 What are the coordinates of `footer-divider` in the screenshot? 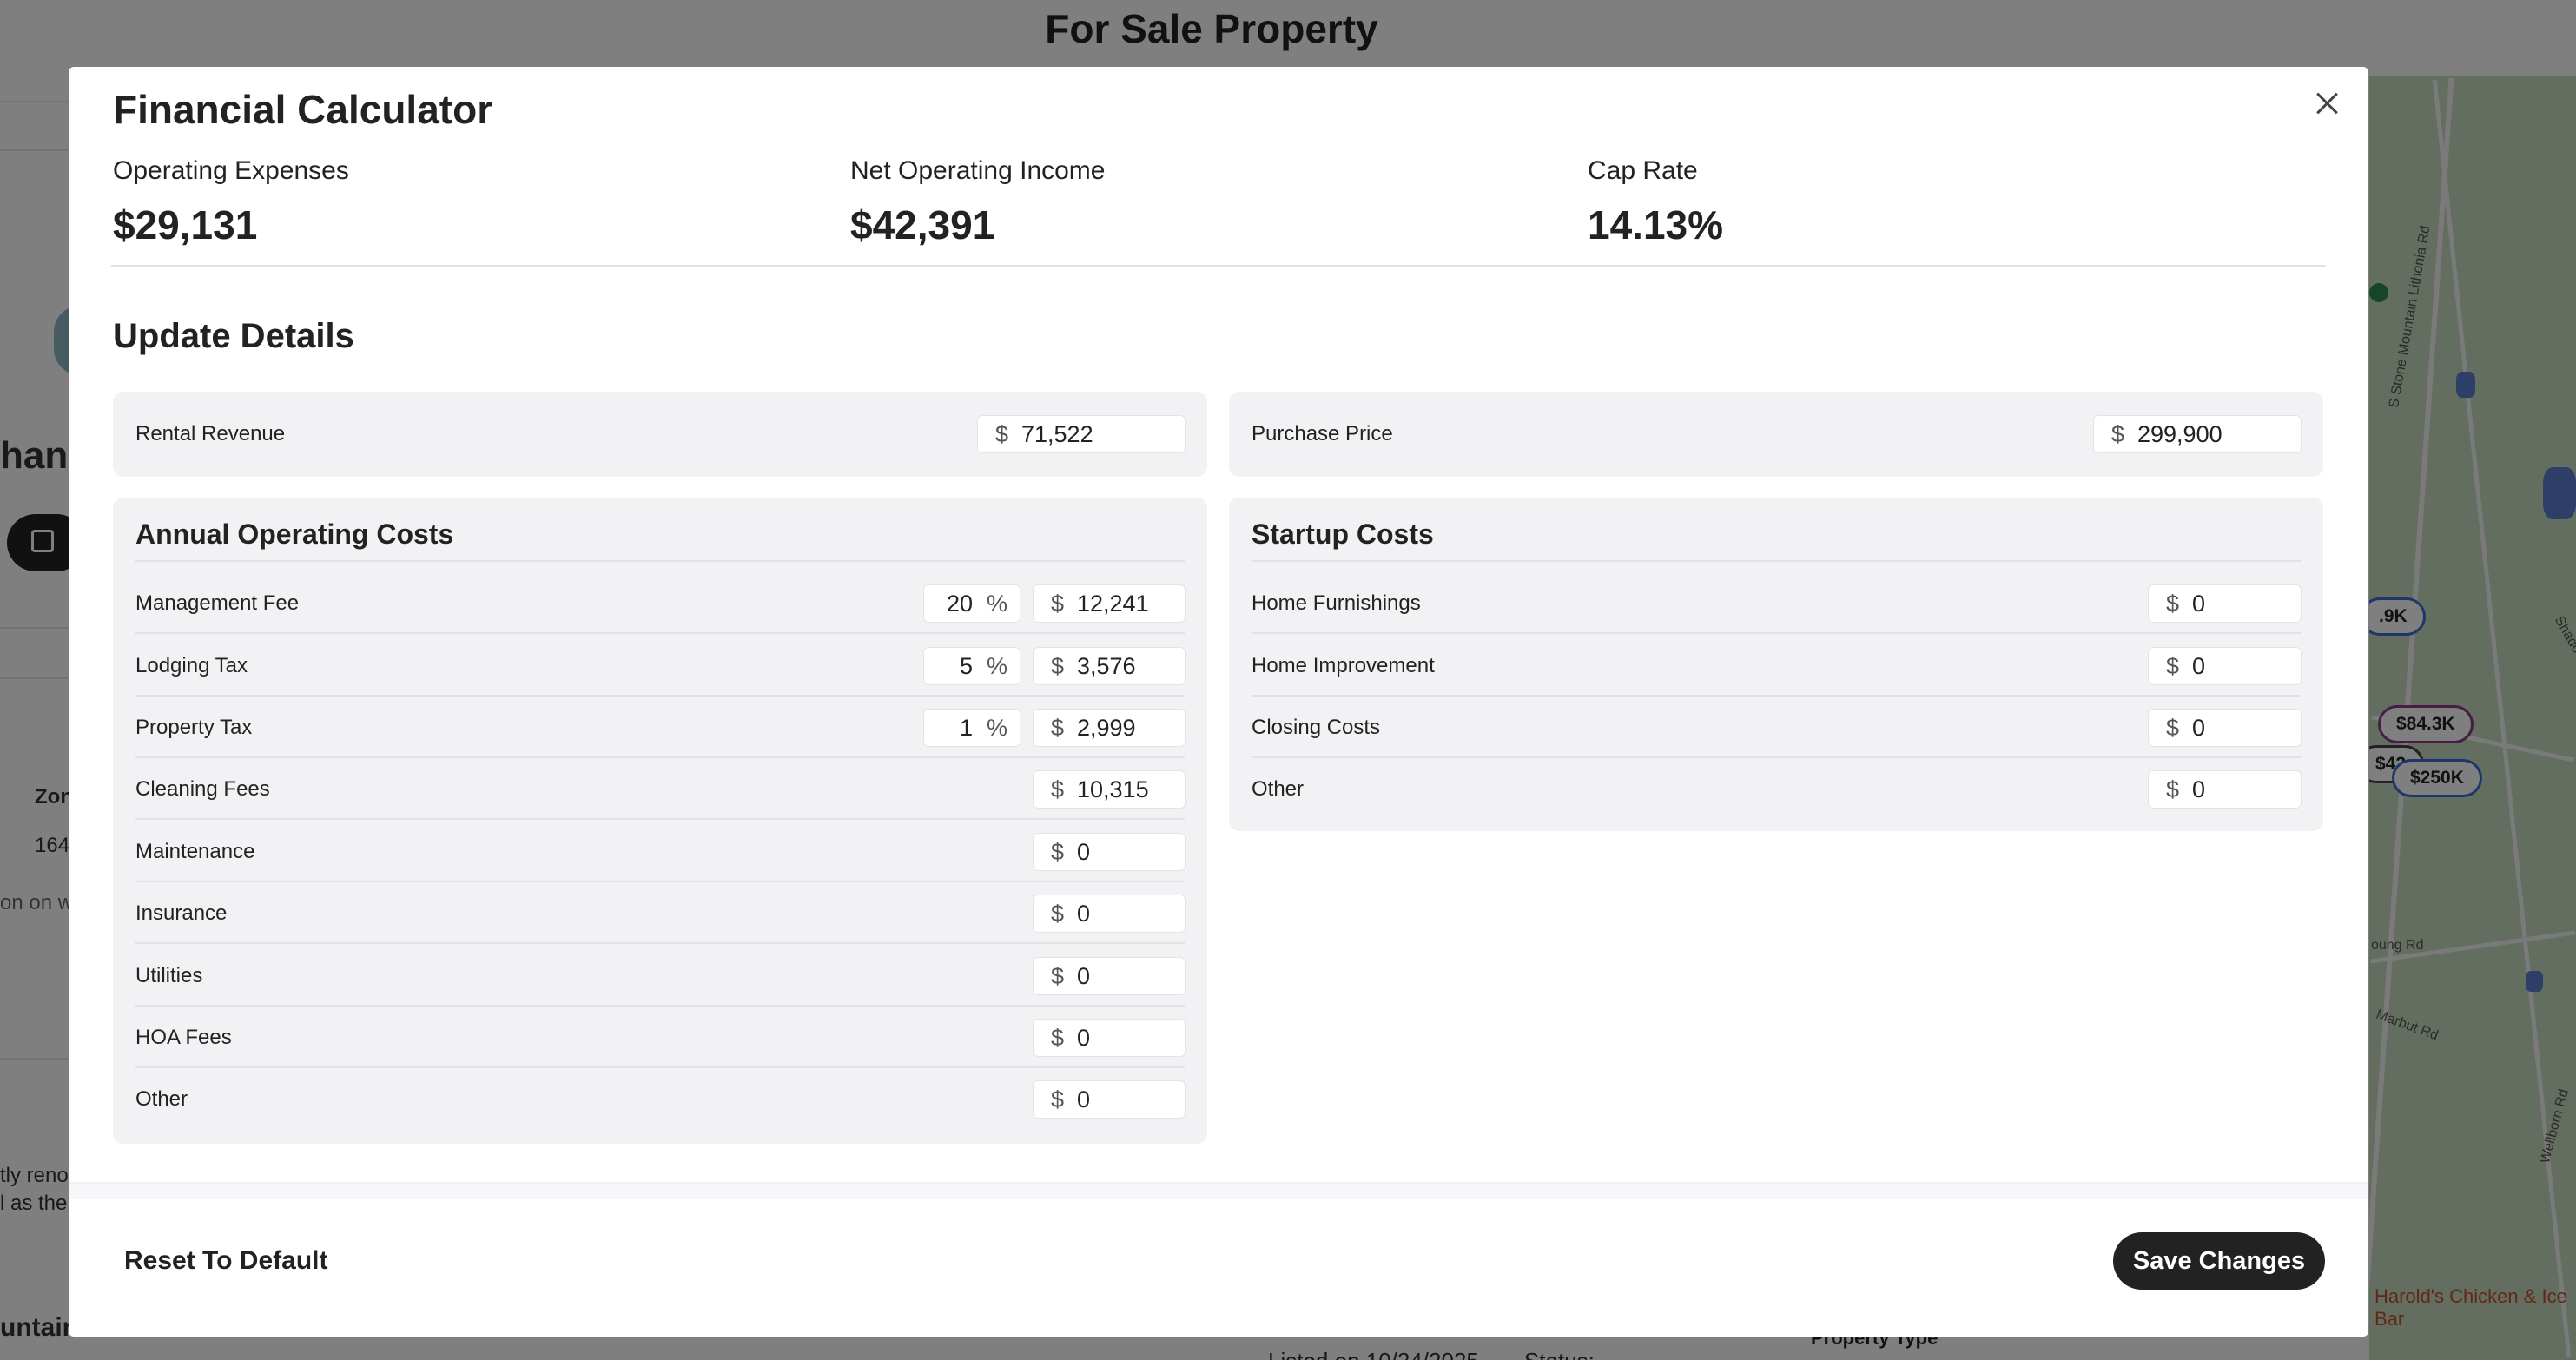 It's located at (1219, 1183).